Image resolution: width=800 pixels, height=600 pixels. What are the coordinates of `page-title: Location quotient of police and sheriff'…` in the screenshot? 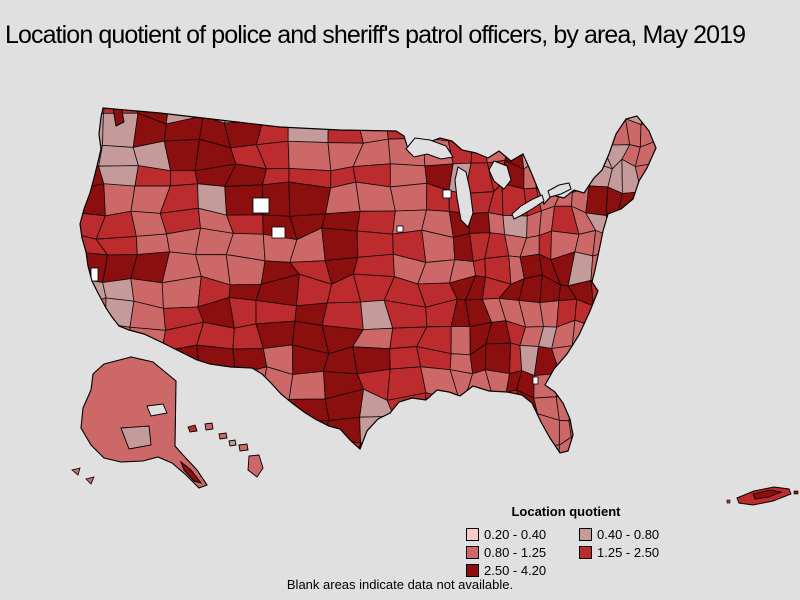 It's located at (375, 34).